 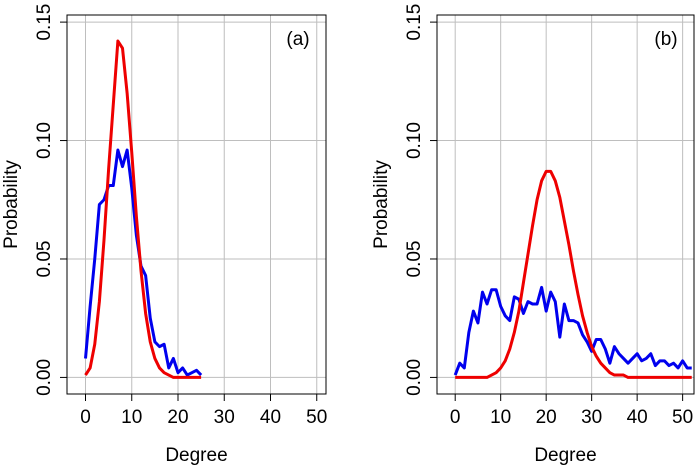 What do you see at coordinates (297, 39) in the screenshot?
I see `annotation: (a)` at bounding box center [297, 39].